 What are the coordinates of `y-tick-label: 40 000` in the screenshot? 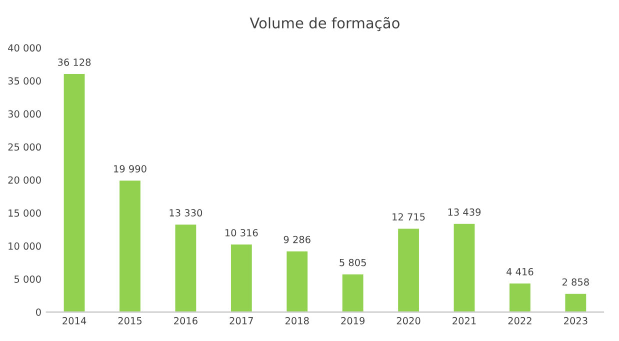 It's located at (24, 48).